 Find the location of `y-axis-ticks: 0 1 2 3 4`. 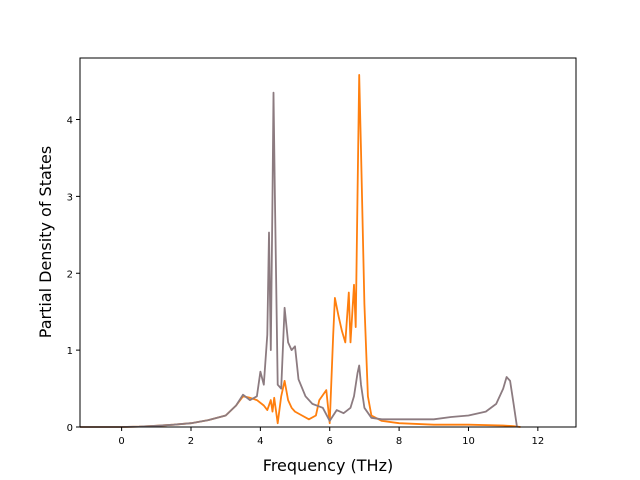

y-axis-ticks: 0 1 2 3 4 is located at coordinates (73, 275).